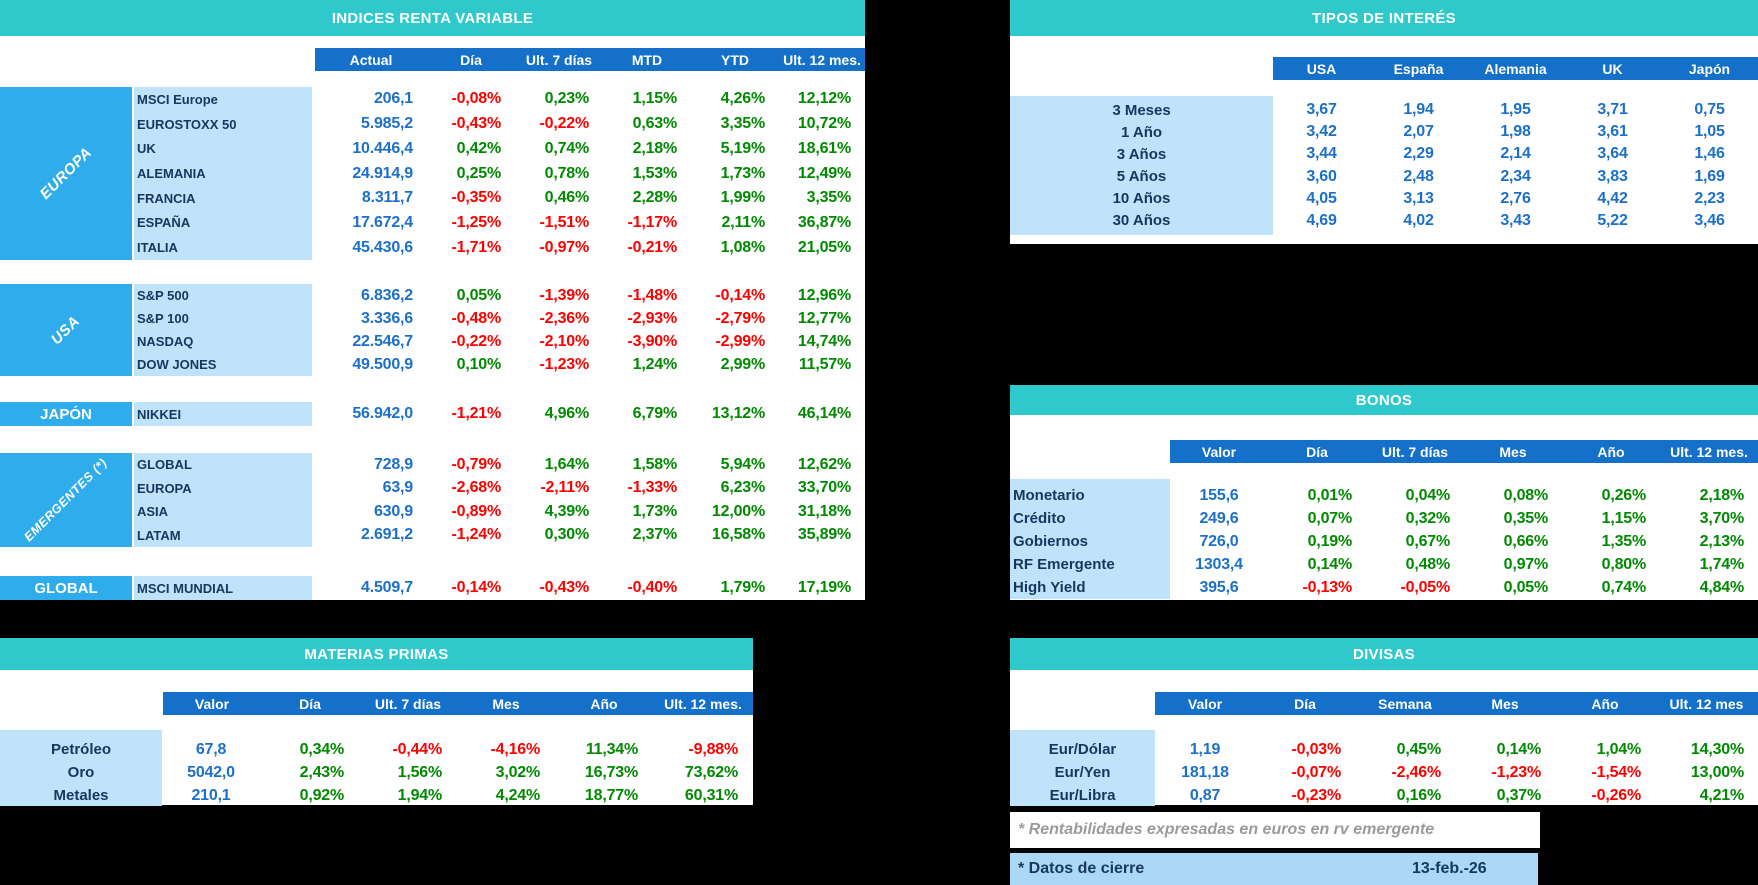 This screenshot has width=1758, height=885. I want to click on value-cell: -1,33%, so click(652, 488).